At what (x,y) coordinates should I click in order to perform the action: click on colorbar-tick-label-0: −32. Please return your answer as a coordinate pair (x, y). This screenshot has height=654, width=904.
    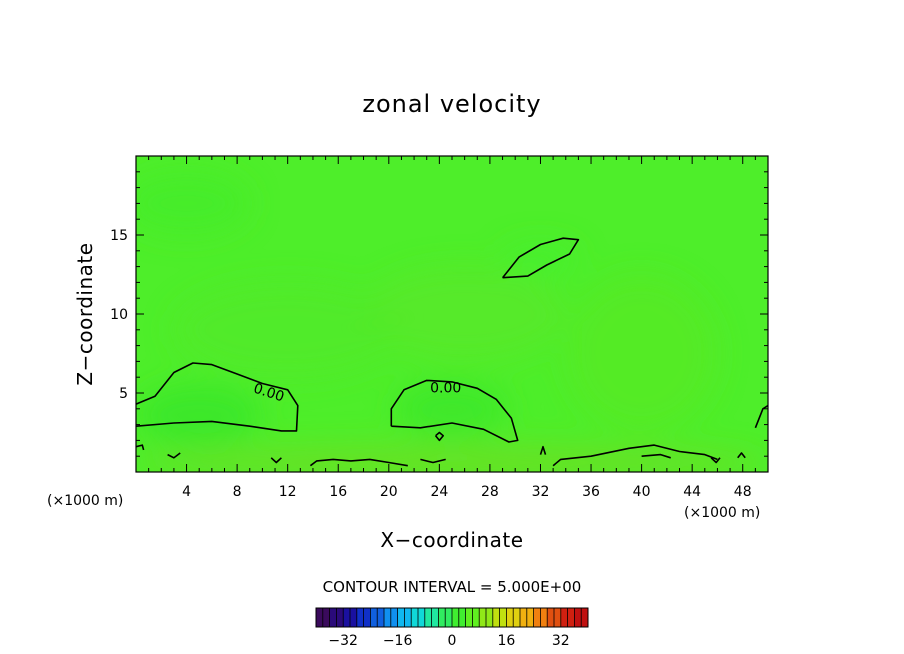
    Looking at the image, I should click on (343, 641).